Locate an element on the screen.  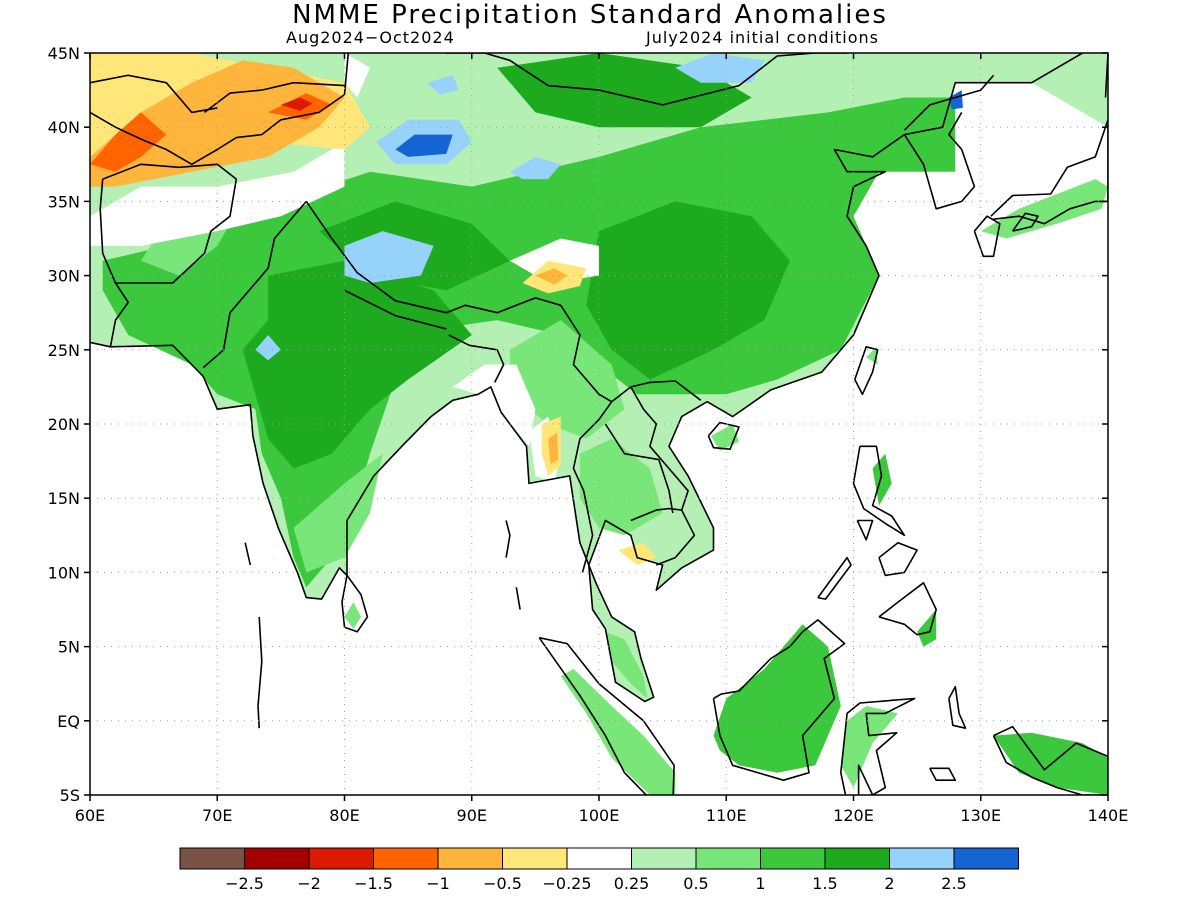
field-mindanao is located at coordinates (927, 628).